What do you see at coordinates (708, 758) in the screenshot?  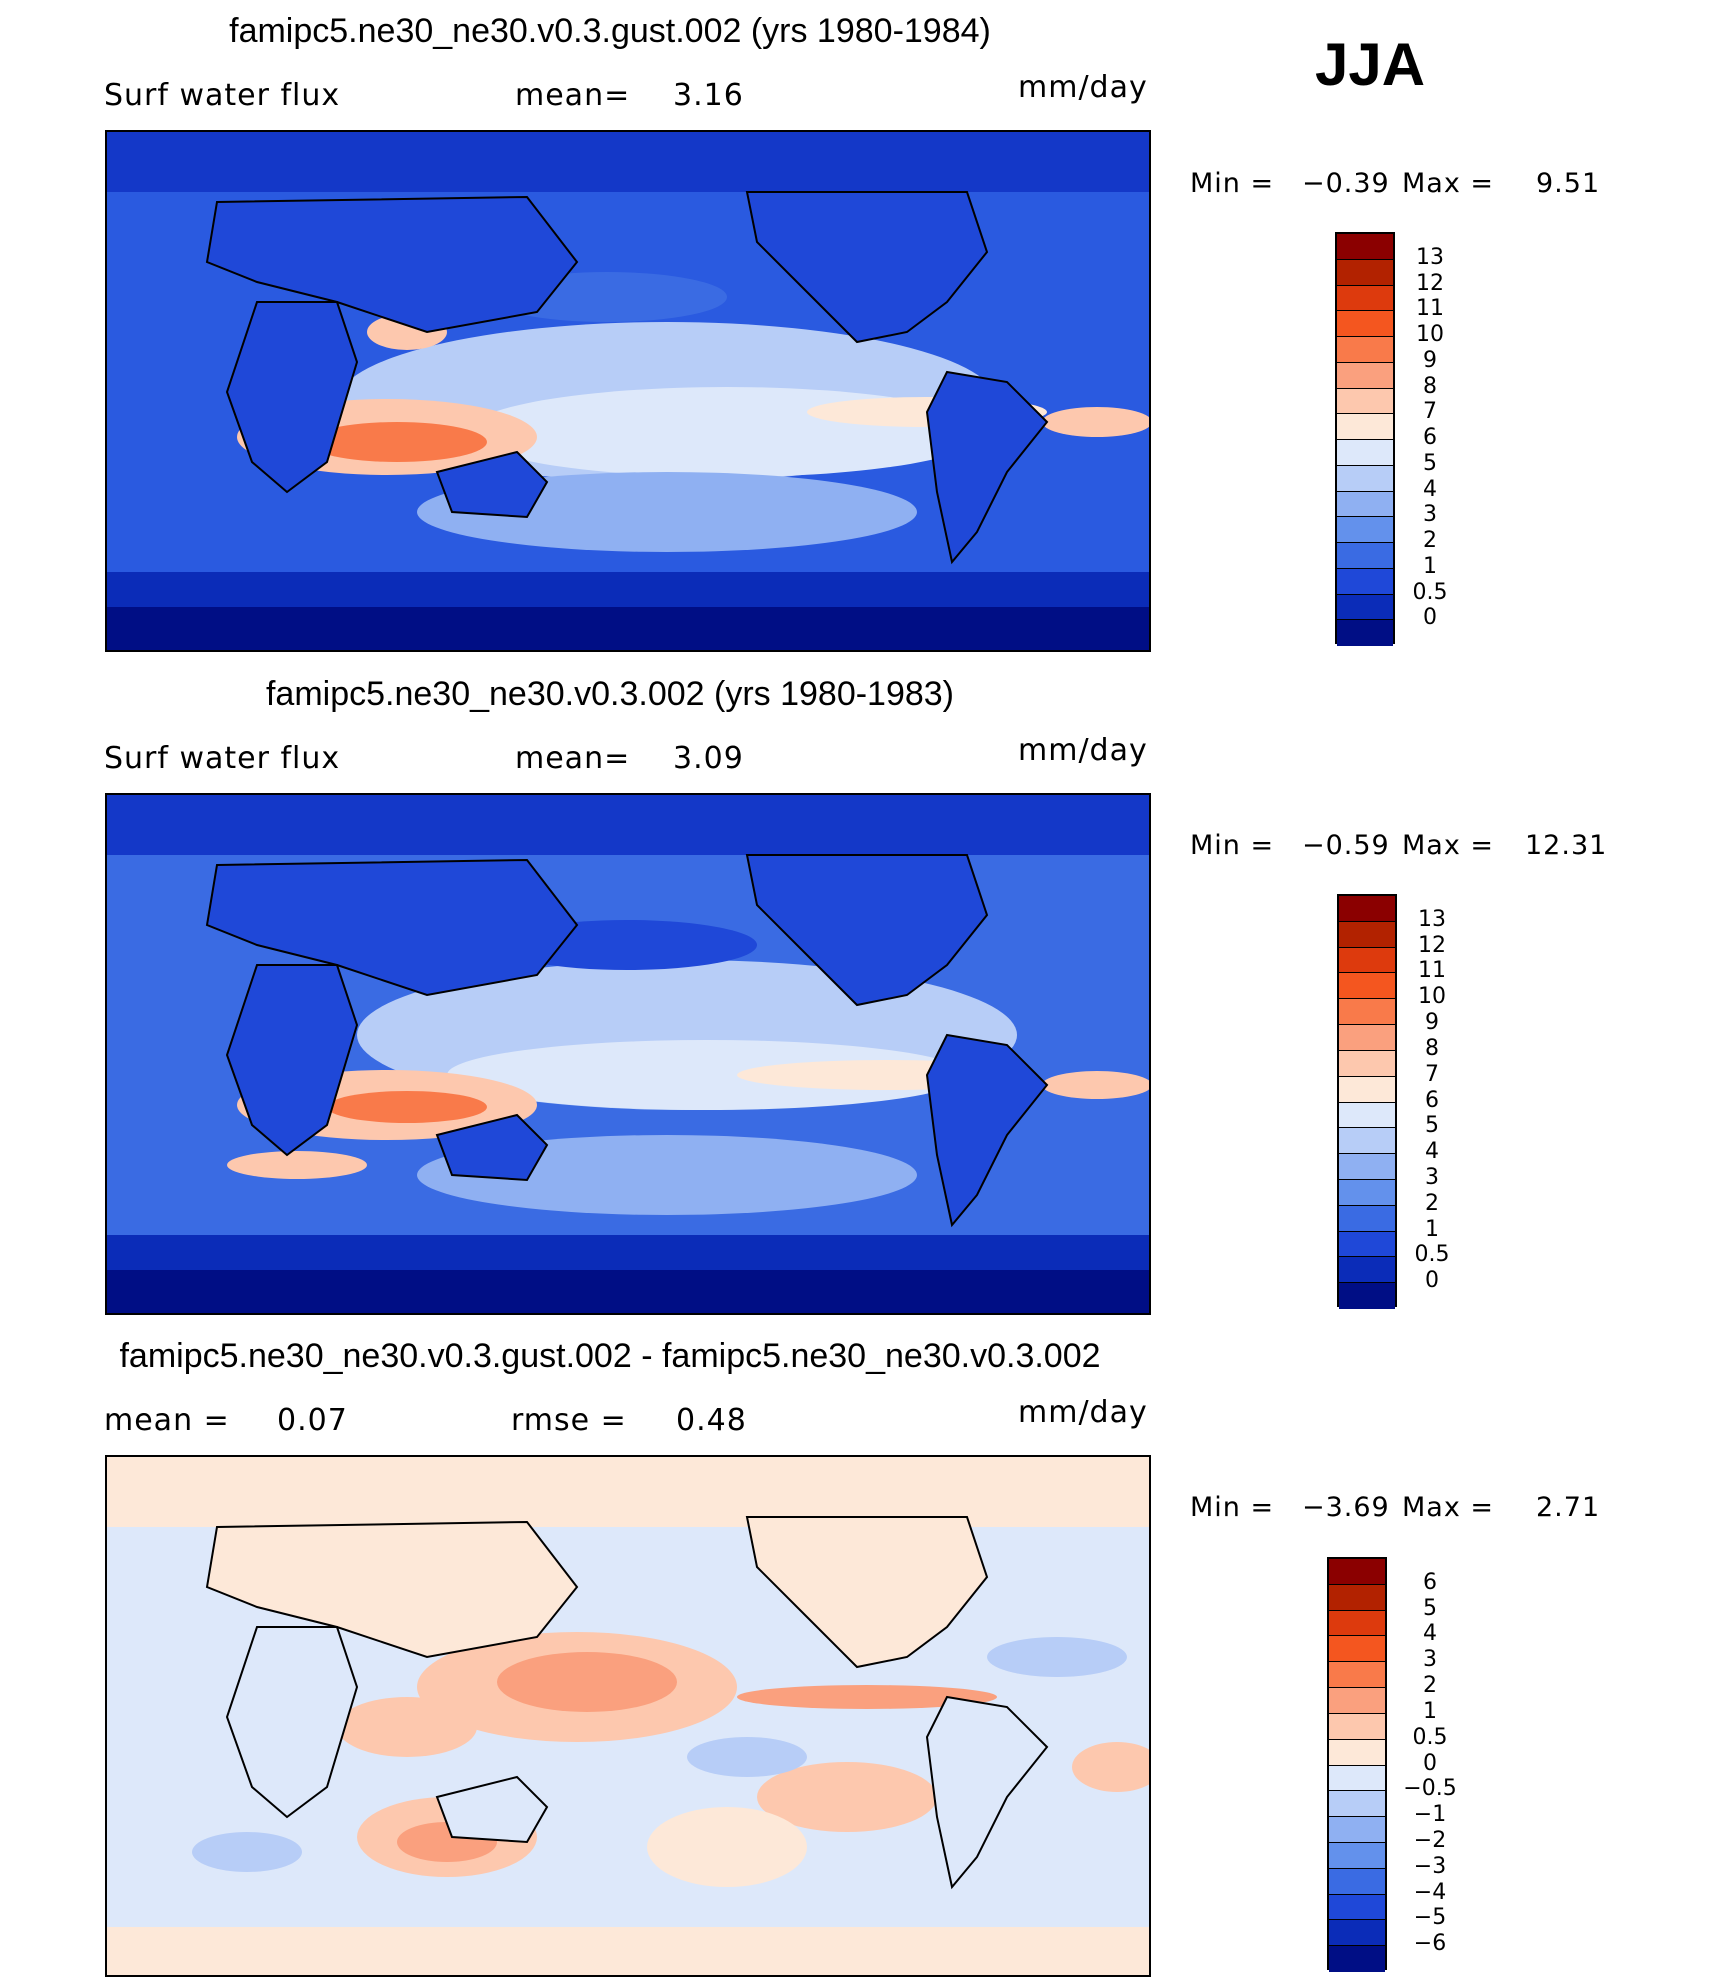 I see `panel2-mean-value: 3.09` at bounding box center [708, 758].